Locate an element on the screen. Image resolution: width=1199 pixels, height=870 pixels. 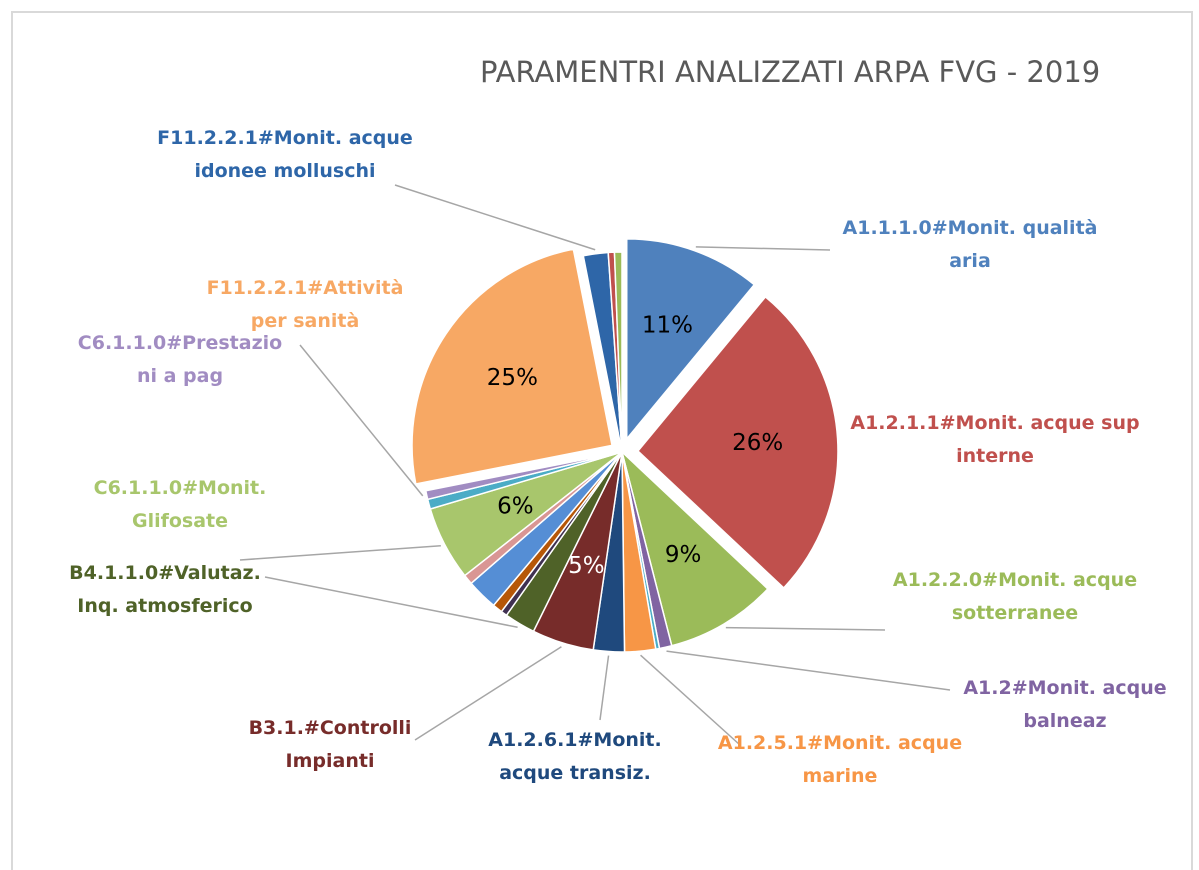
category-label: F11.2.2.1#Attività per sanità is located at coordinates (305, 304).